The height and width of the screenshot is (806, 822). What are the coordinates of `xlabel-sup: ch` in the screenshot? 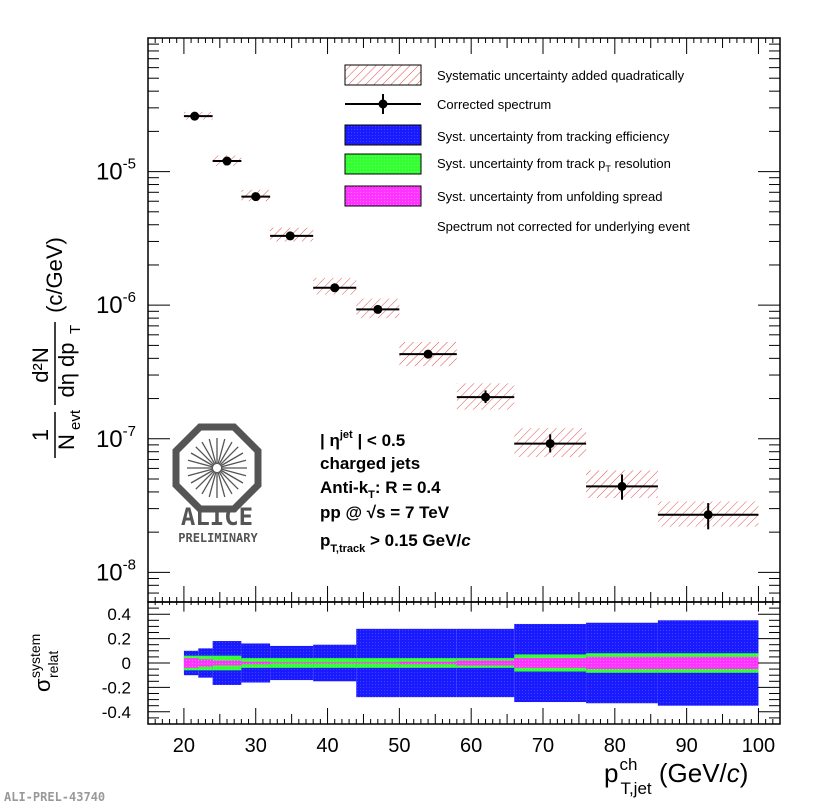 It's located at (628, 764).